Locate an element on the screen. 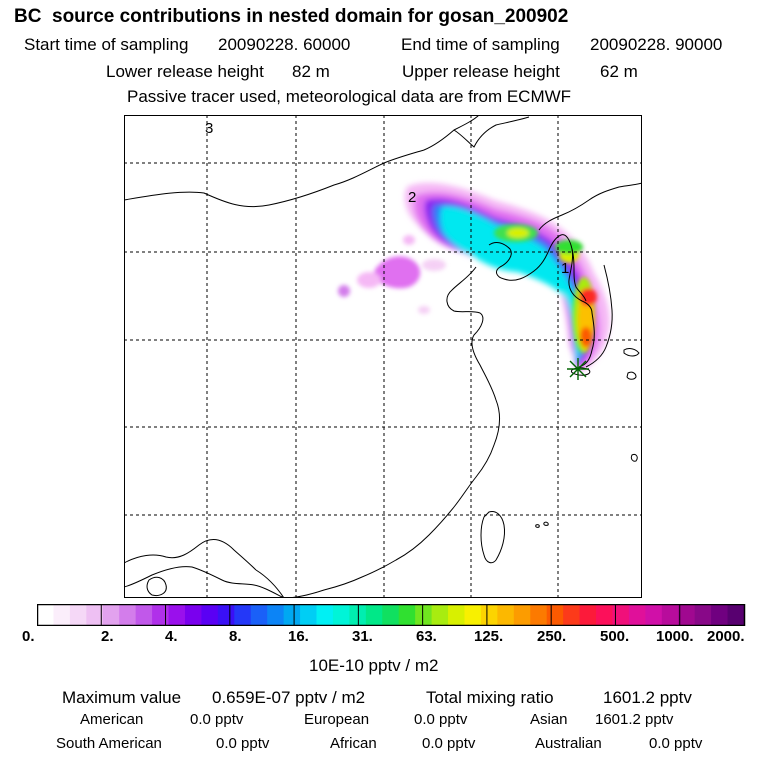  region-american-value: 0.0 pptv is located at coordinates (217, 719).